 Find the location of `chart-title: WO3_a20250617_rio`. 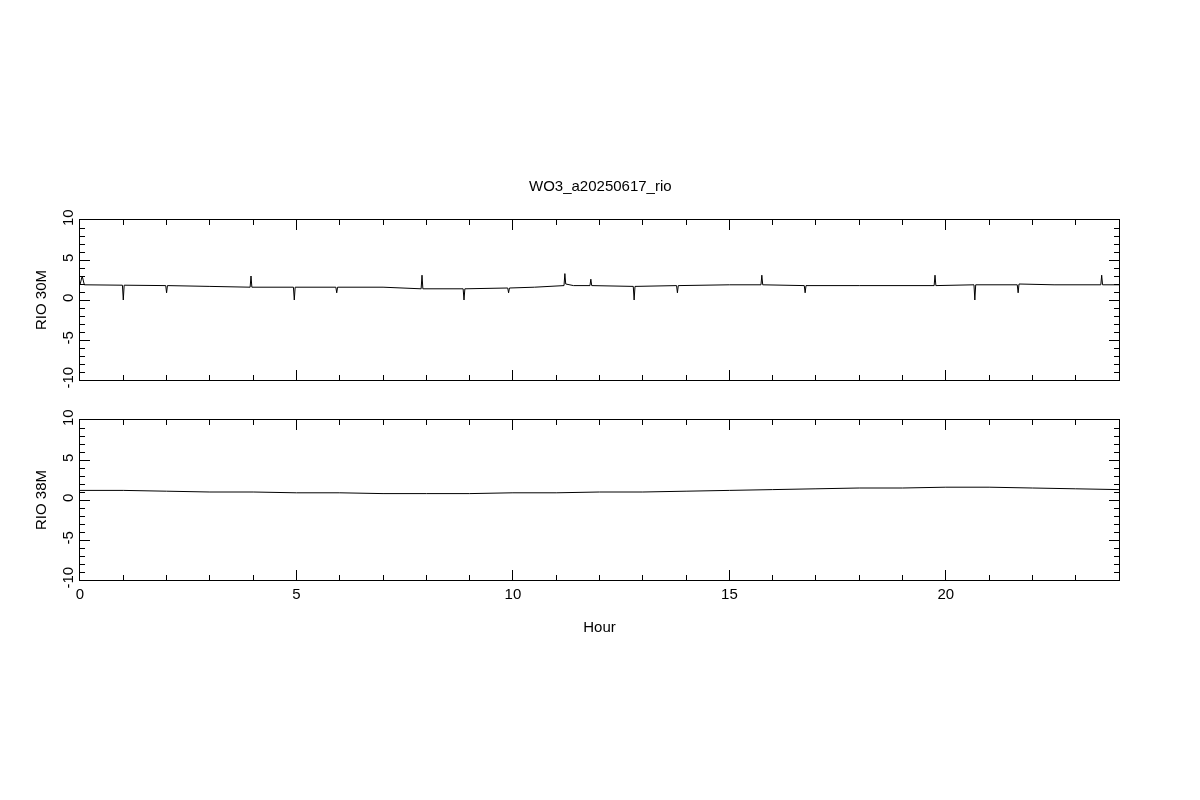

chart-title: WO3_a20250617_rio is located at coordinates (600, 185).